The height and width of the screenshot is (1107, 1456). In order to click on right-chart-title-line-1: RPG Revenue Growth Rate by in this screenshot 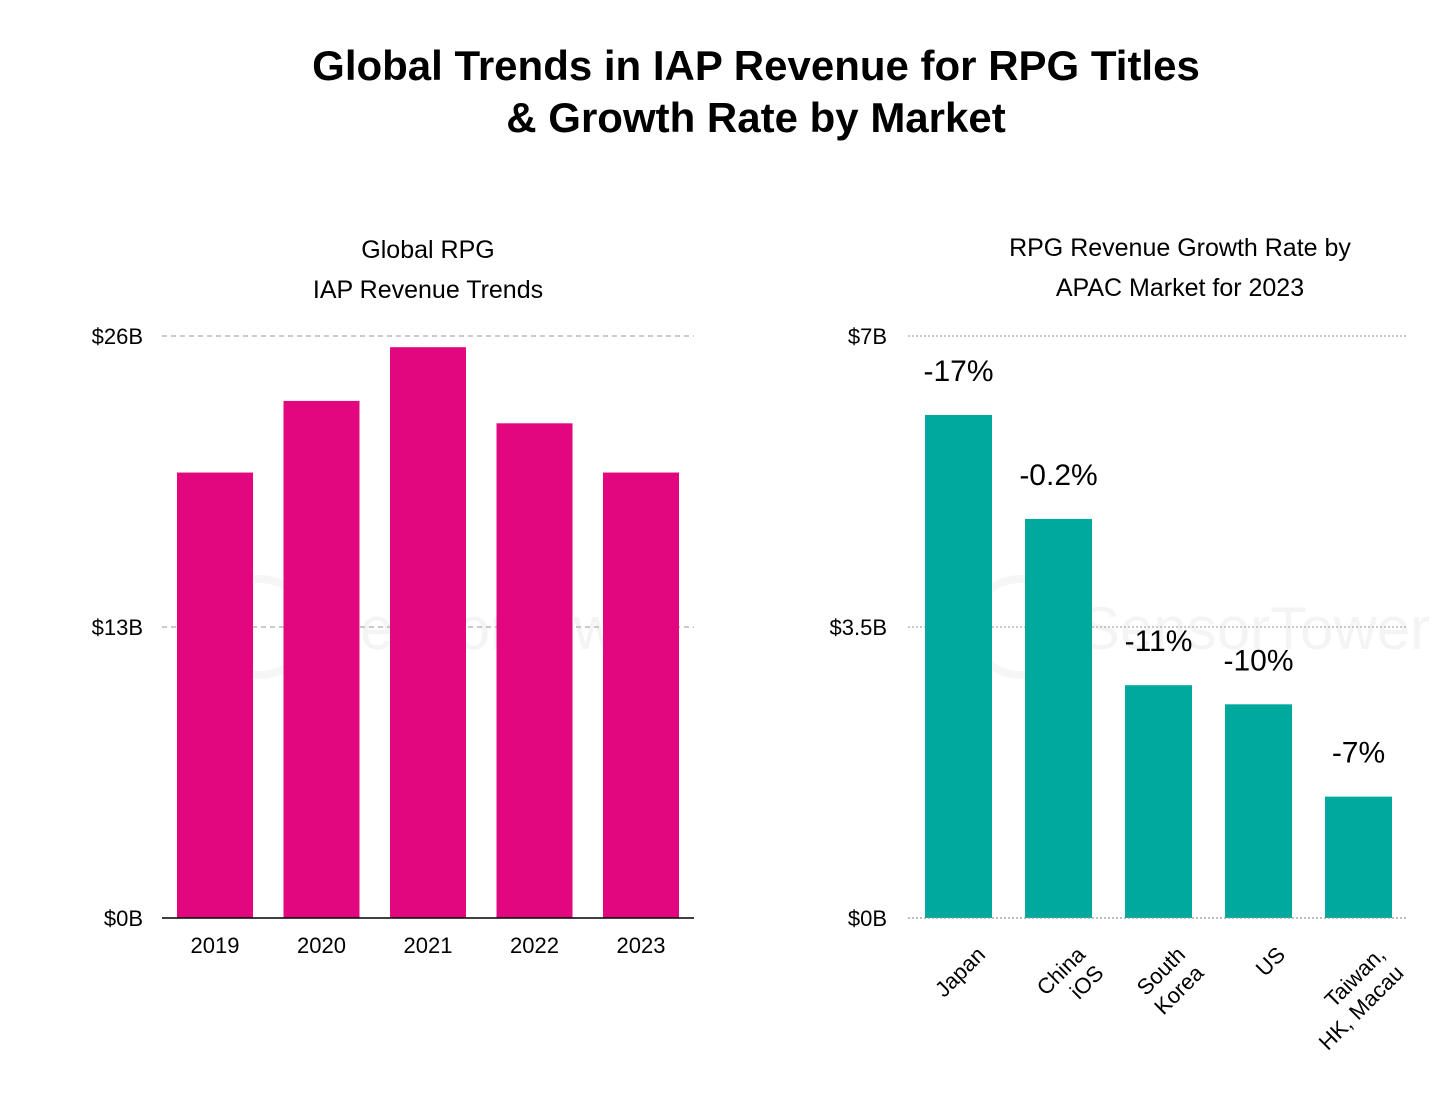, I will do `click(1180, 248)`.